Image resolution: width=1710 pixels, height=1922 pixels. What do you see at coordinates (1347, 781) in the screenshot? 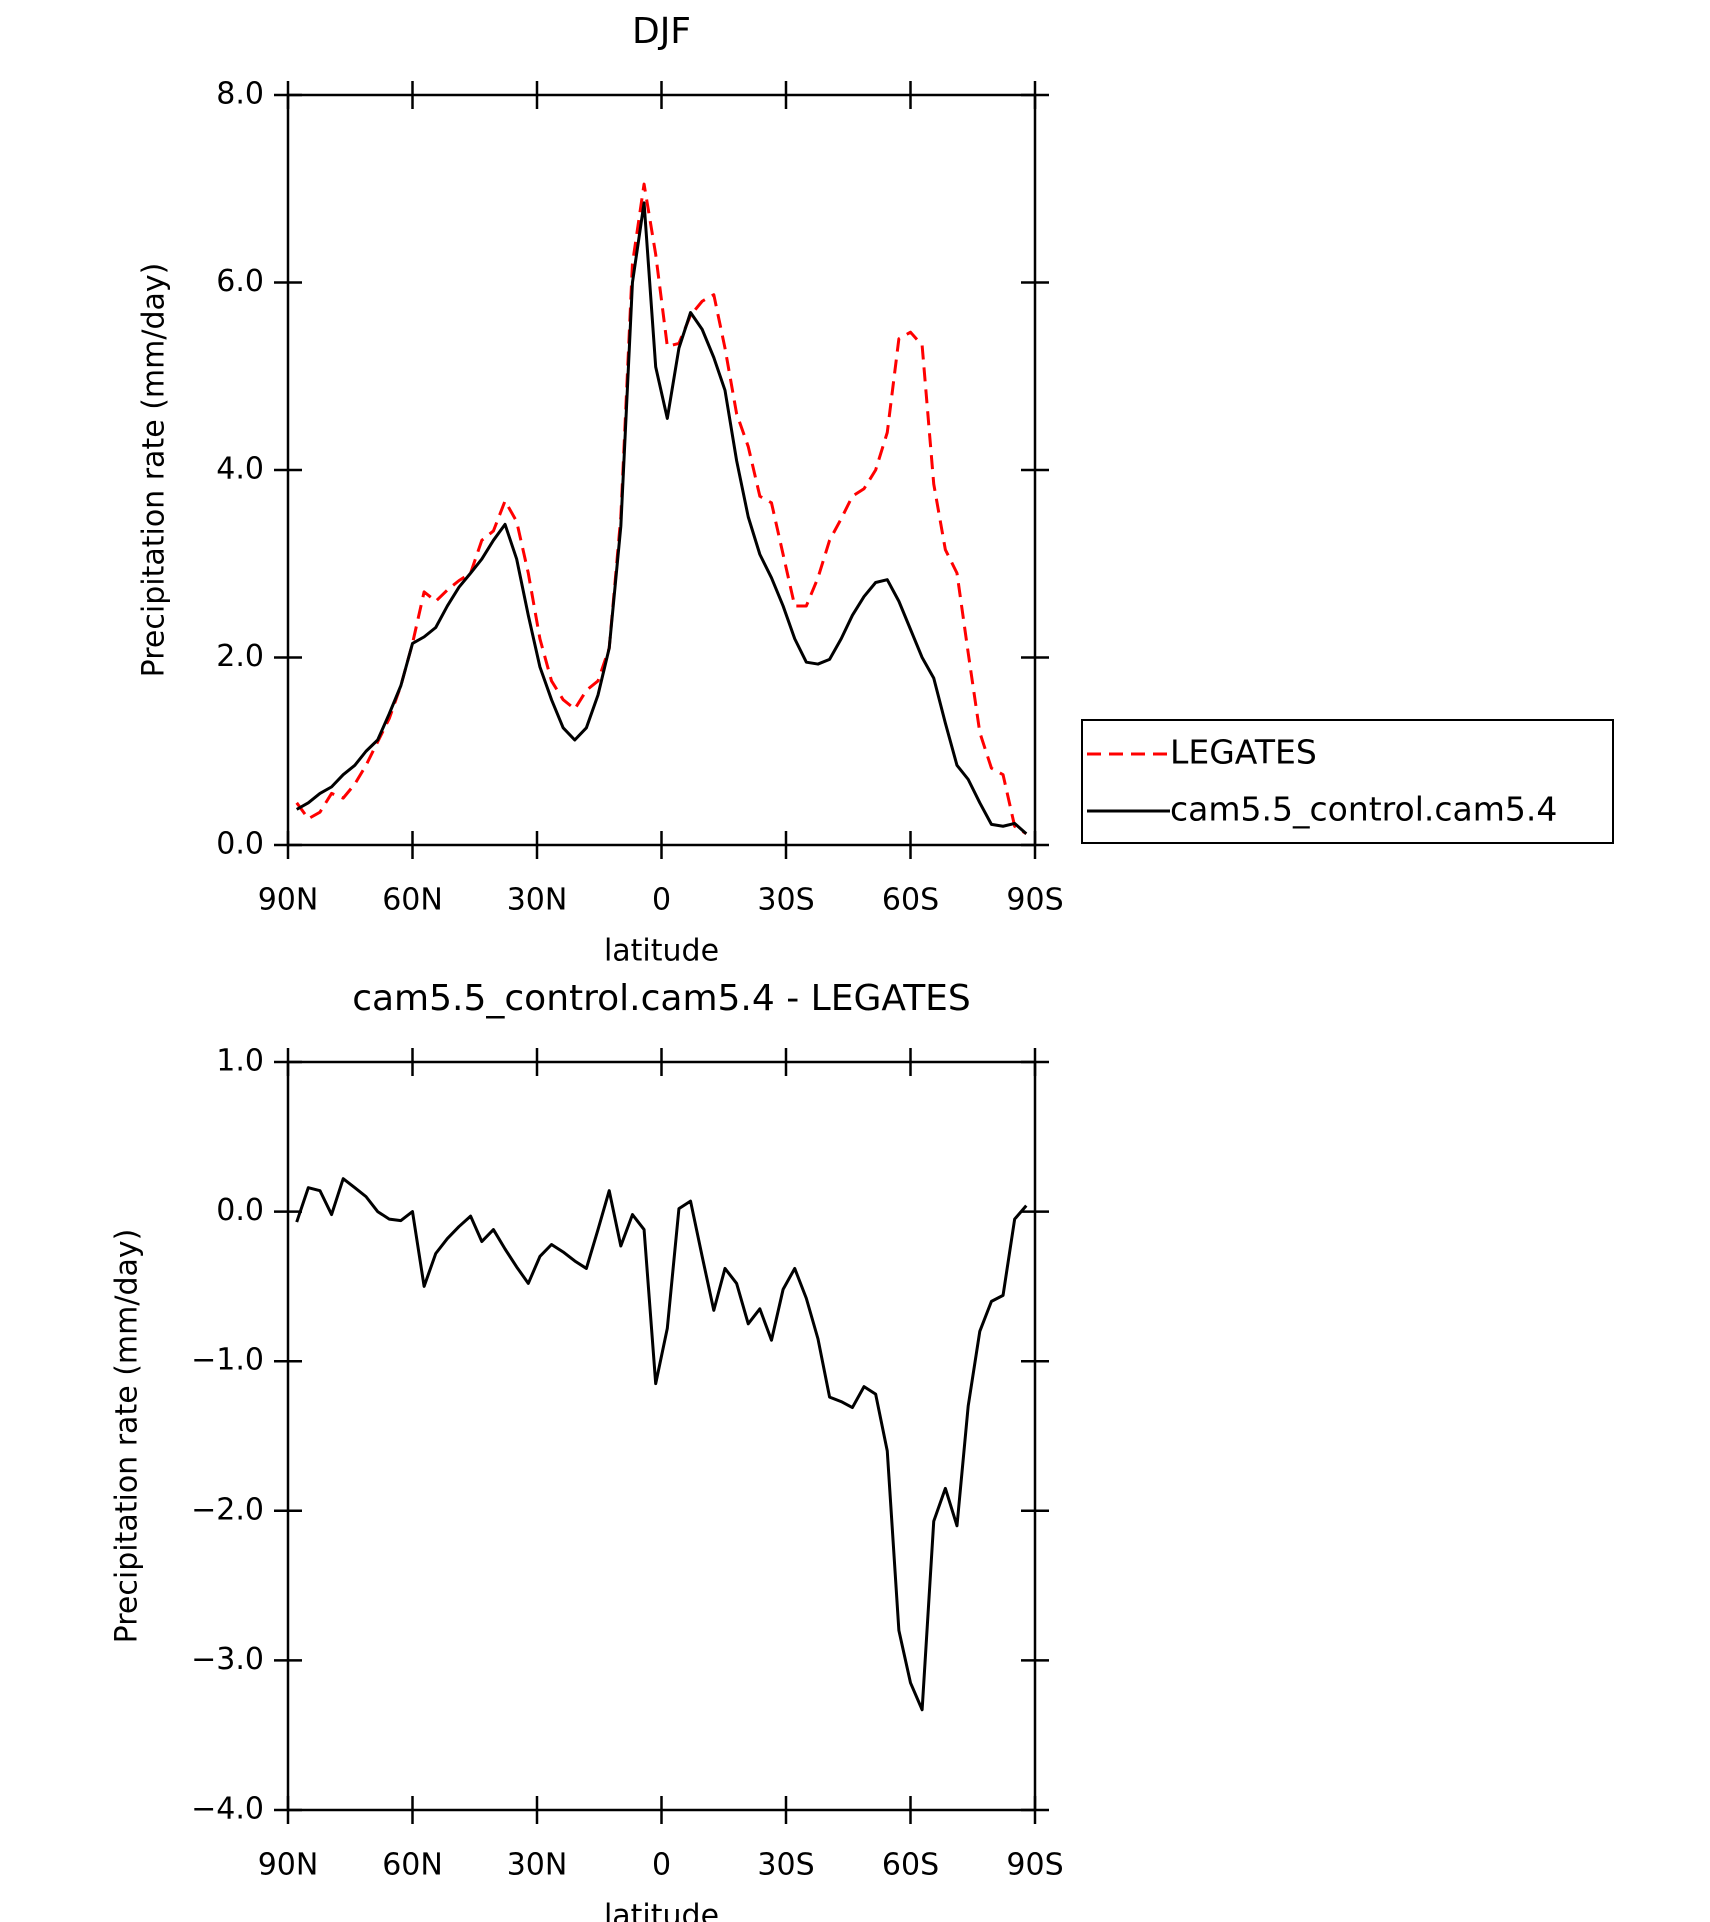
I see `legend-box` at bounding box center [1347, 781].